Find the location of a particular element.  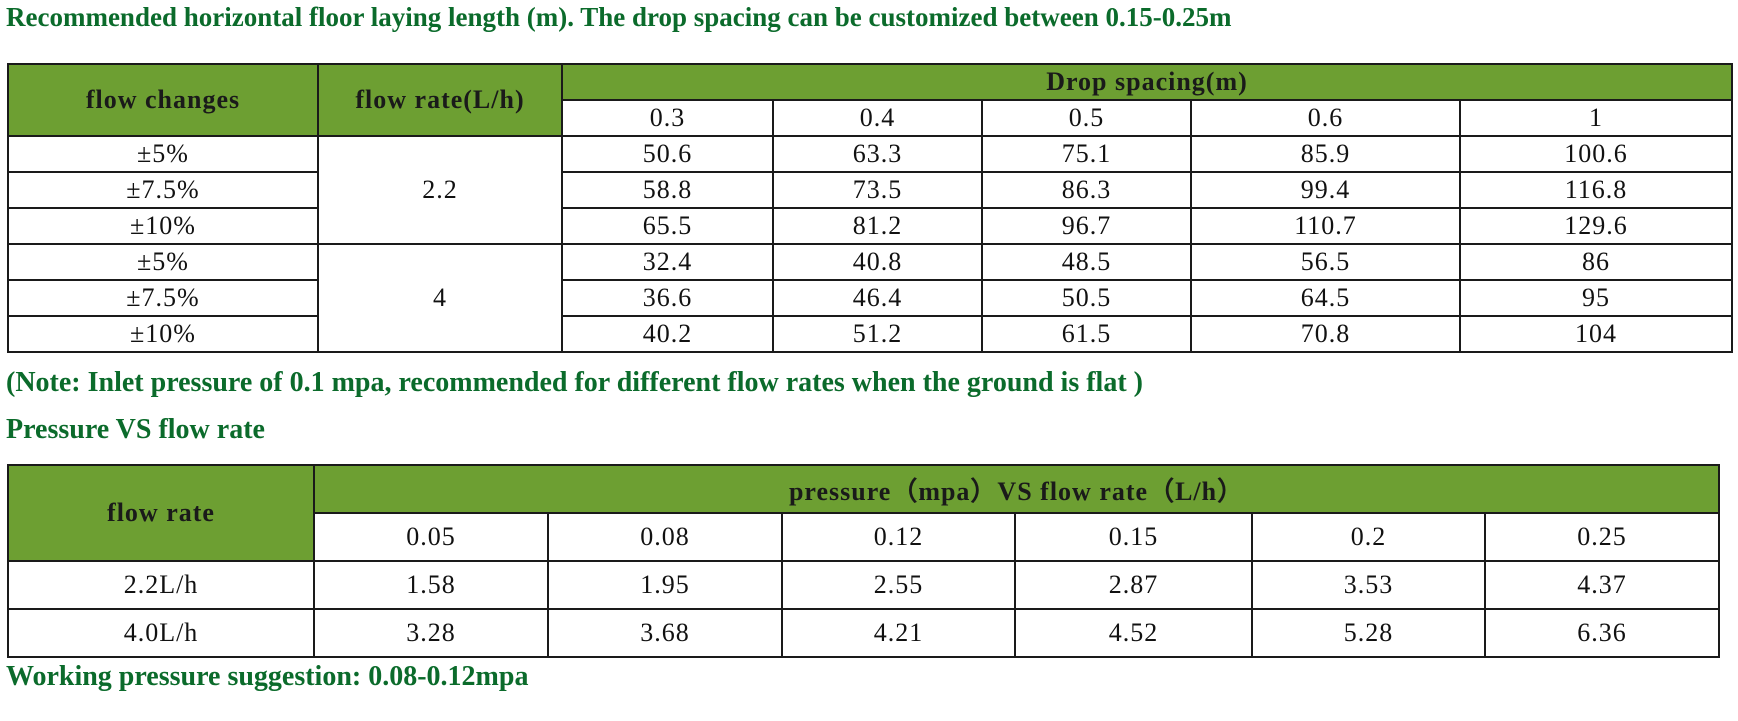

header-flow-rate: flow rate(L/h) is located at coordinates (440, 100).